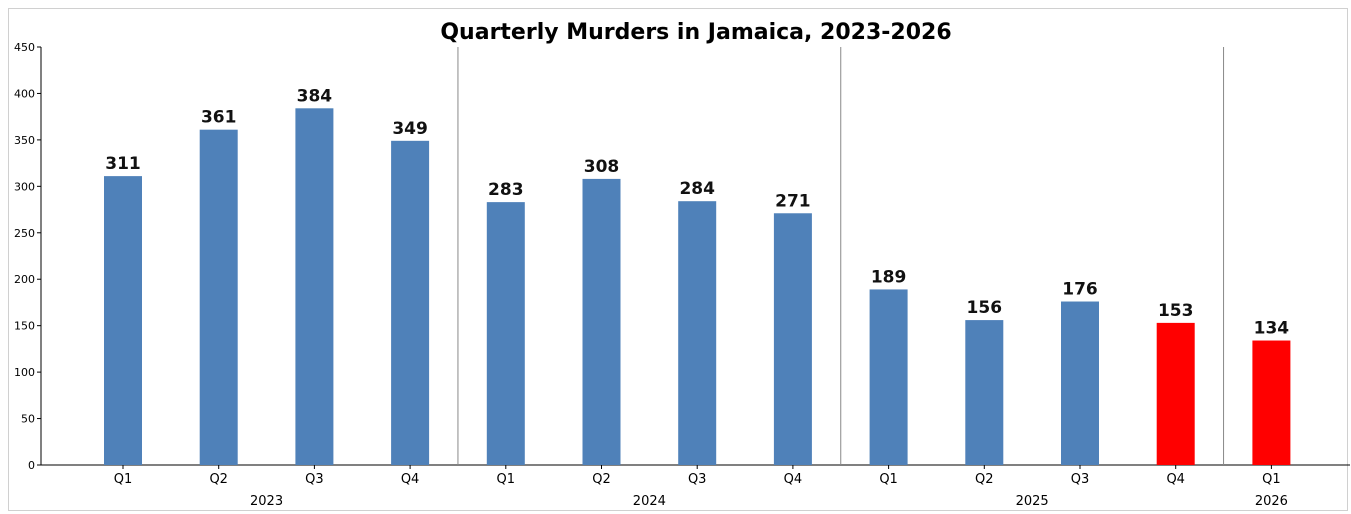 The width and height of the screenshot is (1351, 514). I want to click on data-label: 361, so click(219, 118).